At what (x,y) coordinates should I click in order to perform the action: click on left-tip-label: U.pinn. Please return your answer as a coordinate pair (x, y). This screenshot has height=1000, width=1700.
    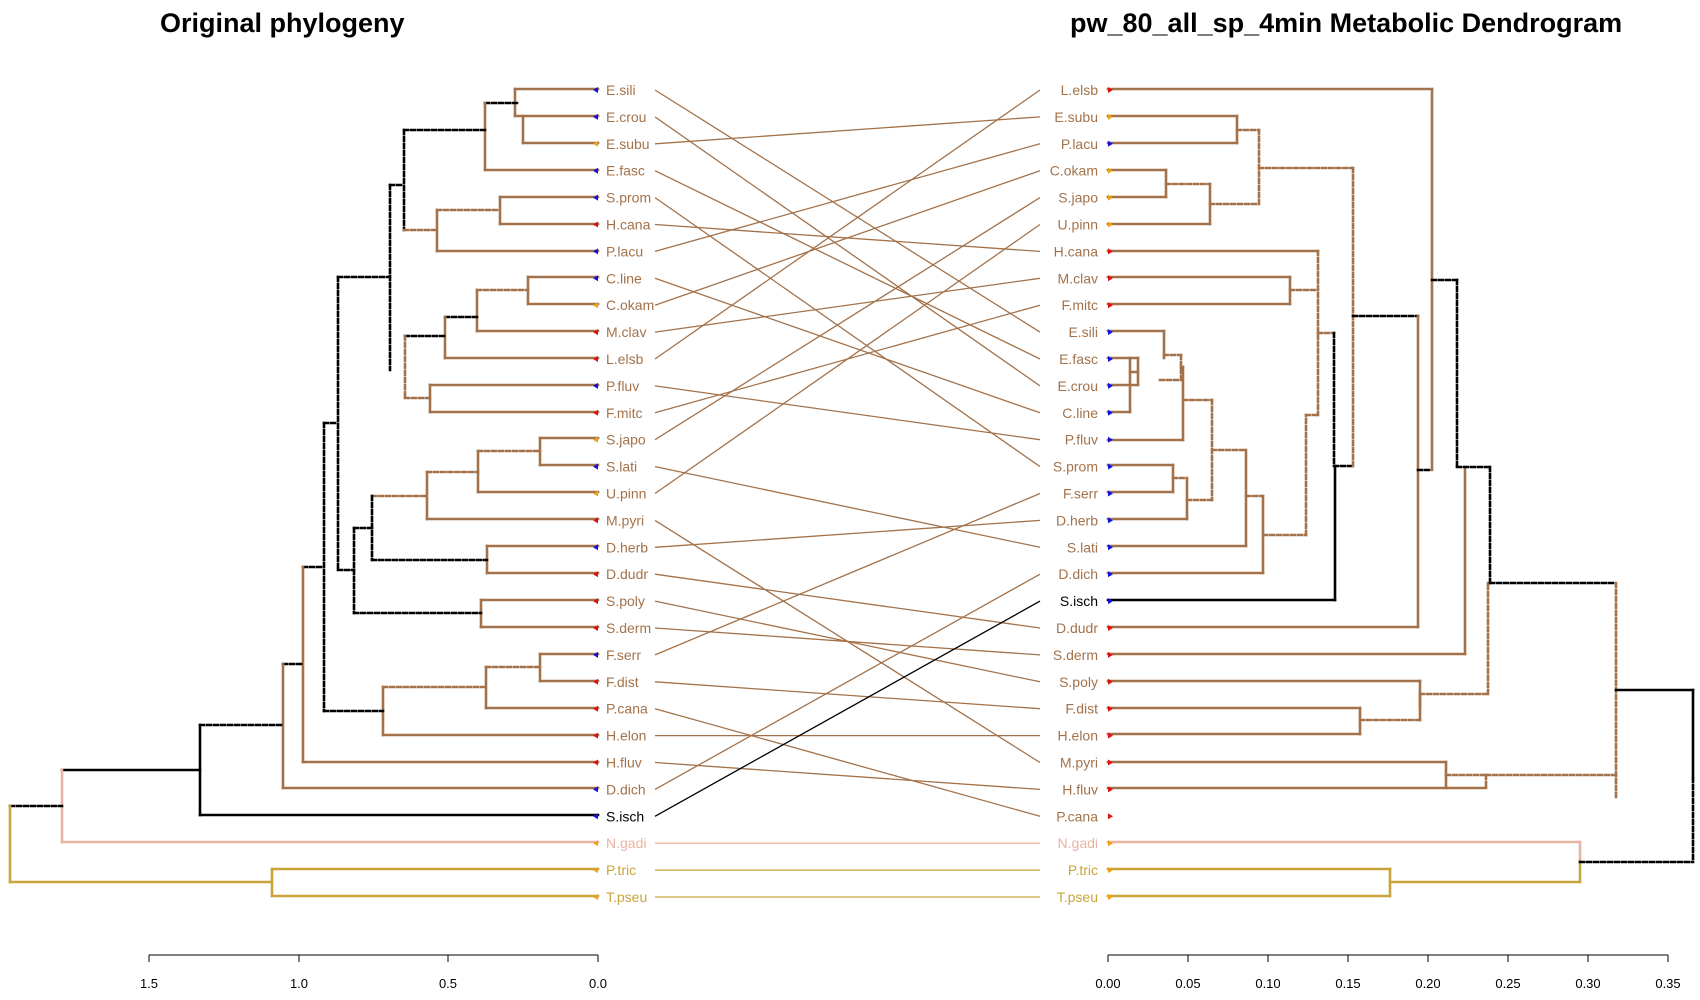
    Looking at the image, I should click on (626, 494).